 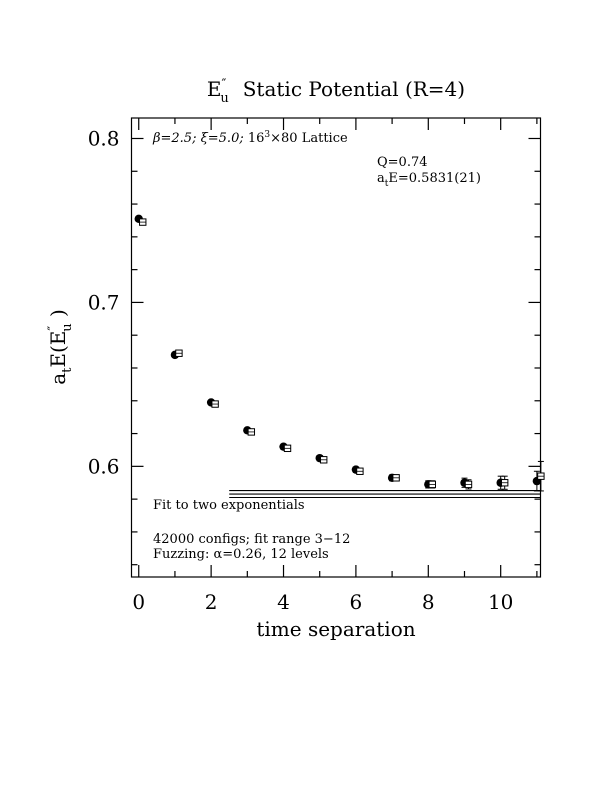 What do you see at coordinates (434, 178) in the screenshot?
I see `energy-rest: E=0.5831(21)` at bounding box center [434, 178].